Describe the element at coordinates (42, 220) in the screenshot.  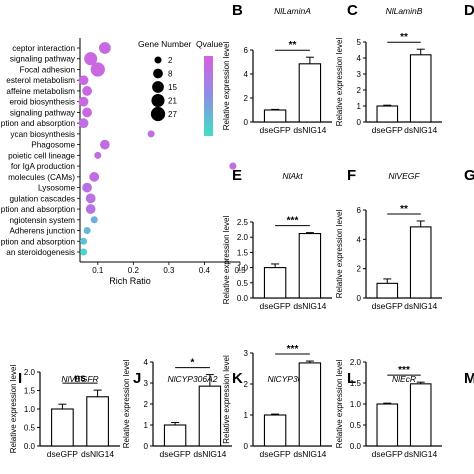
I see `category-label: ngiotensin system` at that location.